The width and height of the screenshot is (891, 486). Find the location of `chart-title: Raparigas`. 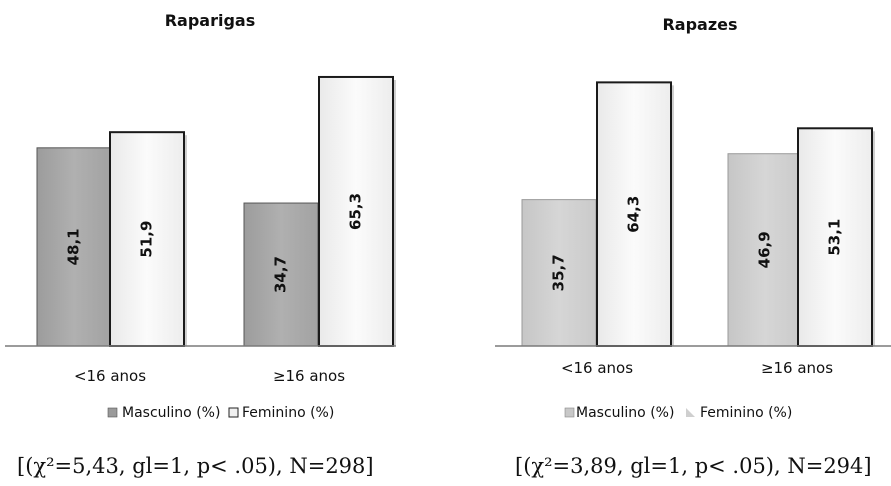

chart-title: Raparigas is located at coordinates (210, 20).